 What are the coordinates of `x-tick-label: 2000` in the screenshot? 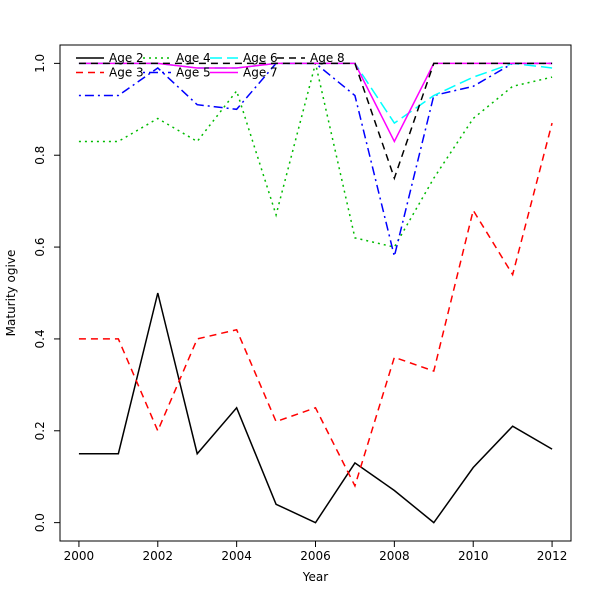 It's located at (79, 556).